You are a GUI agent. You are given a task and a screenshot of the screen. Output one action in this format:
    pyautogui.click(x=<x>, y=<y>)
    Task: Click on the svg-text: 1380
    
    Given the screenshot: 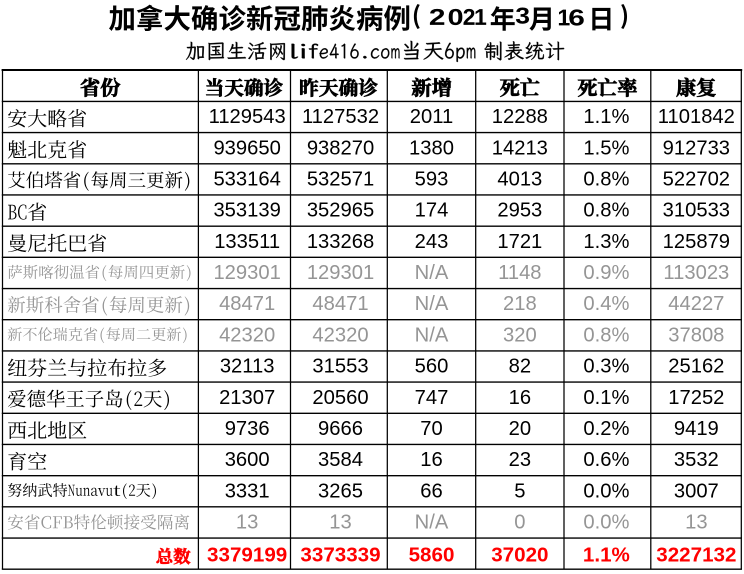 What is the action you would take?
    pyautogui.click(x=431, y=148)
    